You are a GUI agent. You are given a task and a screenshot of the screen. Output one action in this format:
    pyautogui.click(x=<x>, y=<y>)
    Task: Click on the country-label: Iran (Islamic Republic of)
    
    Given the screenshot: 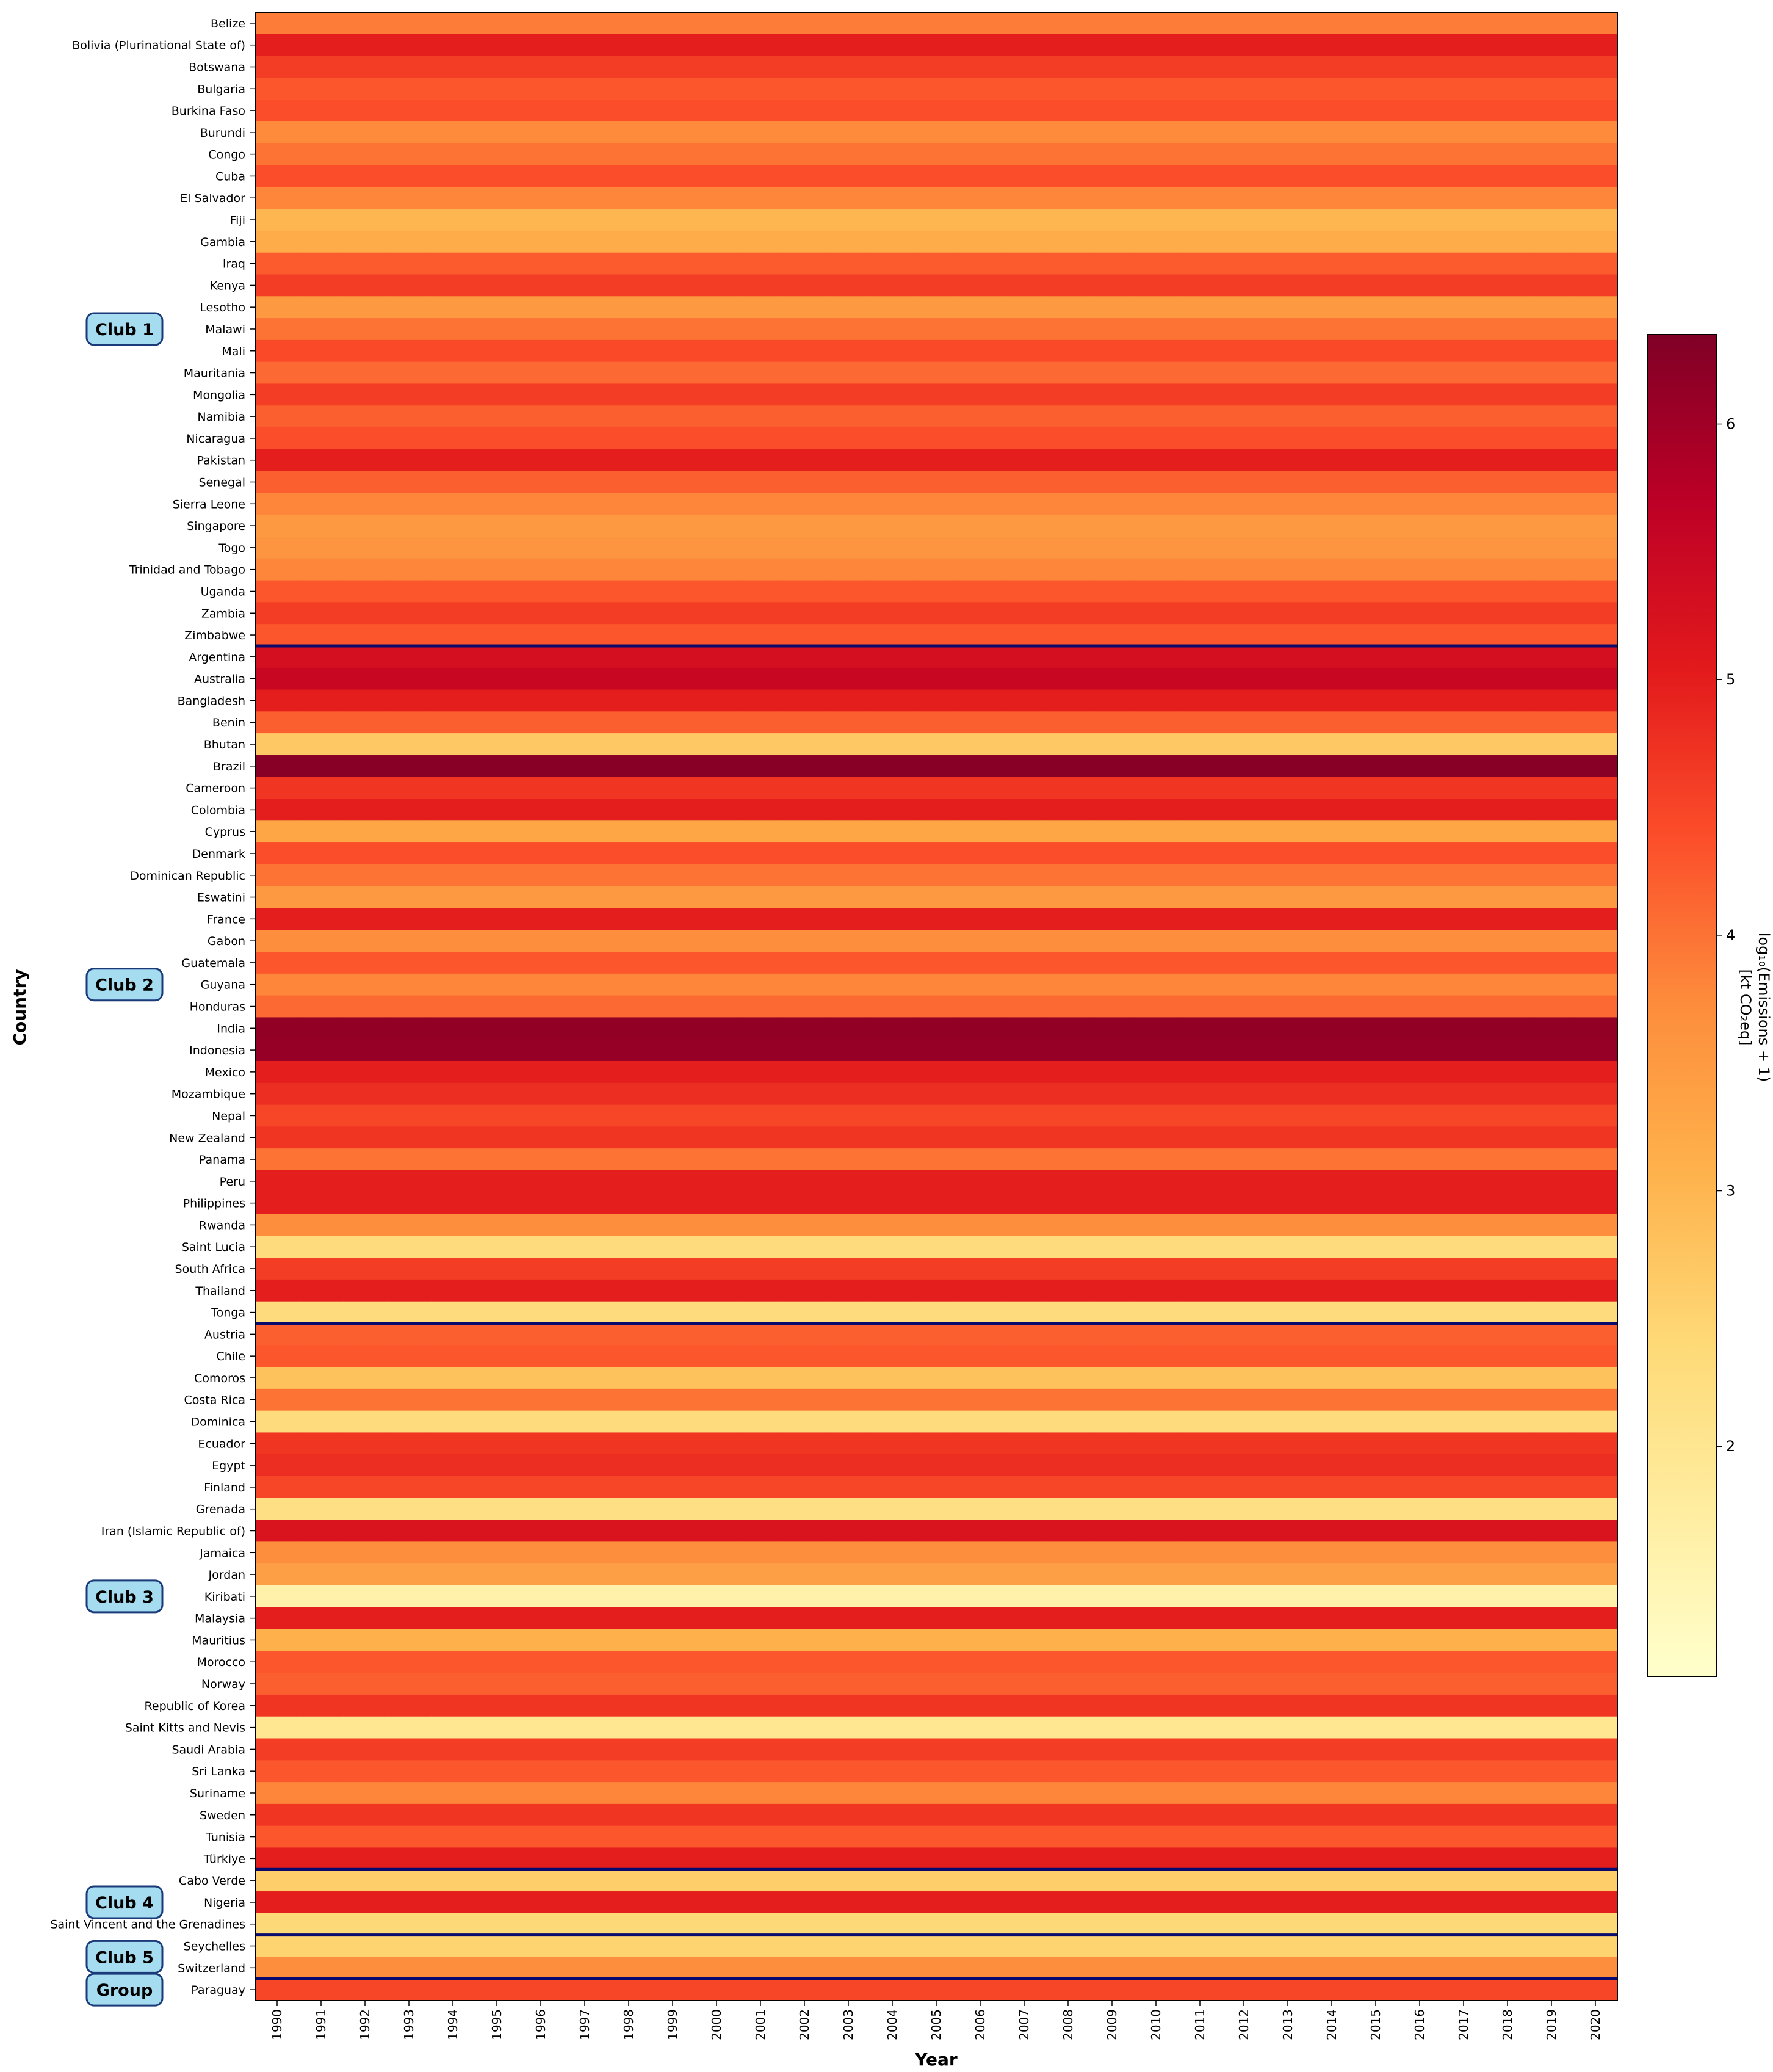 What is the action you would take?
    pyautogui.click(x=173, y=1531)
    